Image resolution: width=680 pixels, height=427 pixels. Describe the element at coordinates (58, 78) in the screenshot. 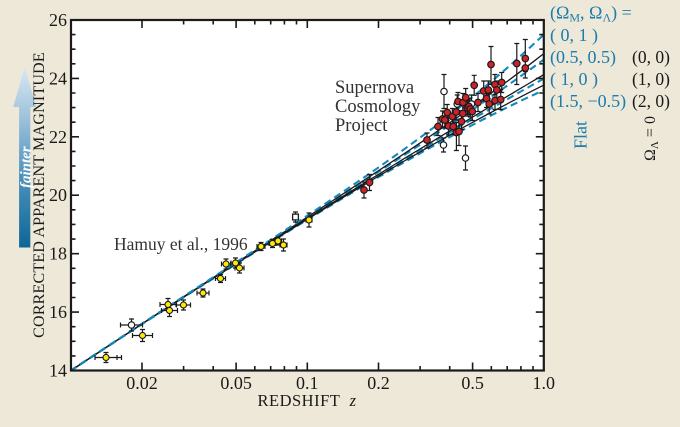

I see `svg-text: 24` at that location.